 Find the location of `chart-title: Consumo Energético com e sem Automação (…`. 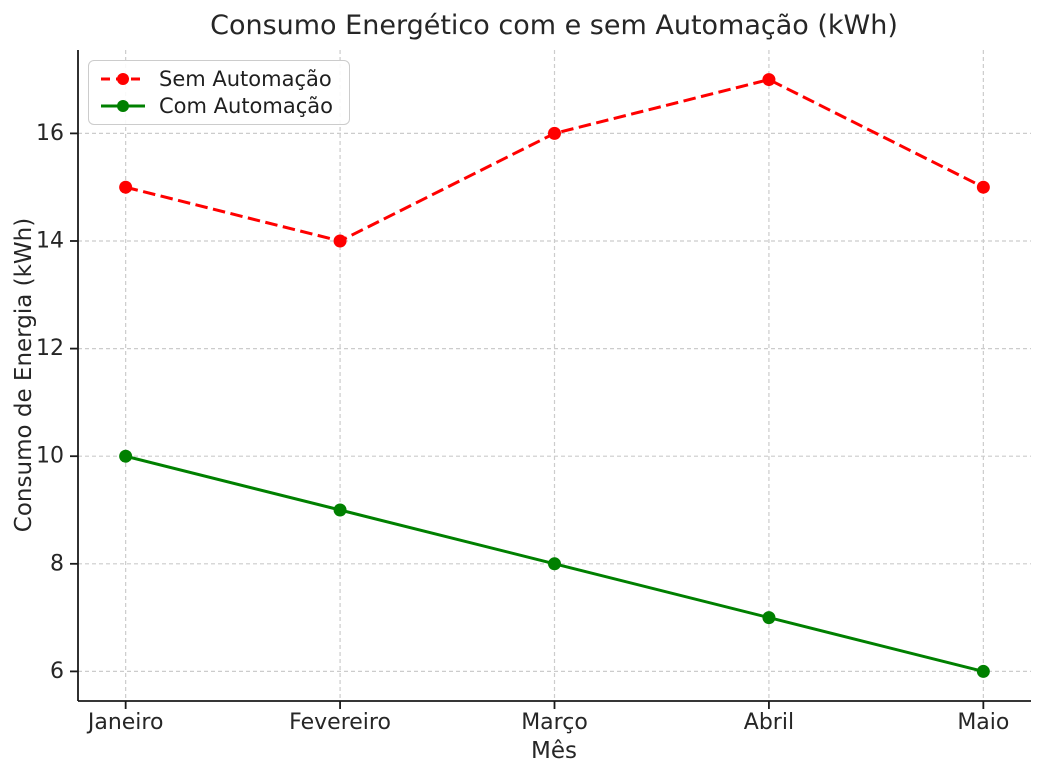

chart-title: Consumo Energético com e sem Automação (… is located at coordinates (554, 25).